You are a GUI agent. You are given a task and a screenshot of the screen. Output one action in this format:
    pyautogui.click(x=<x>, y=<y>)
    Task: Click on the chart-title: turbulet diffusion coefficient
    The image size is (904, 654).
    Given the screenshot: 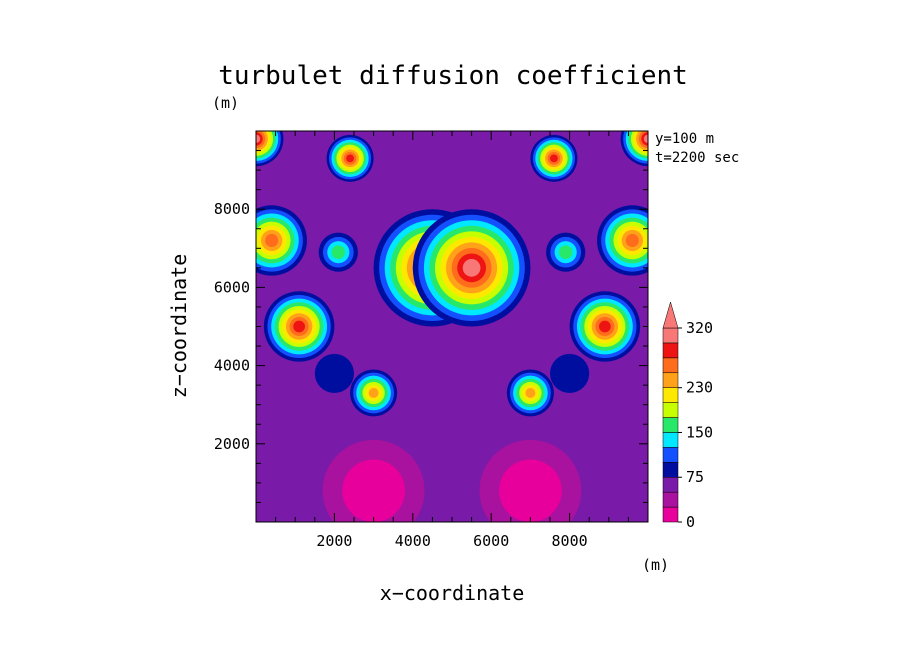 What is the action you would take?
    pyautogui.click(x=453, y=76)
    